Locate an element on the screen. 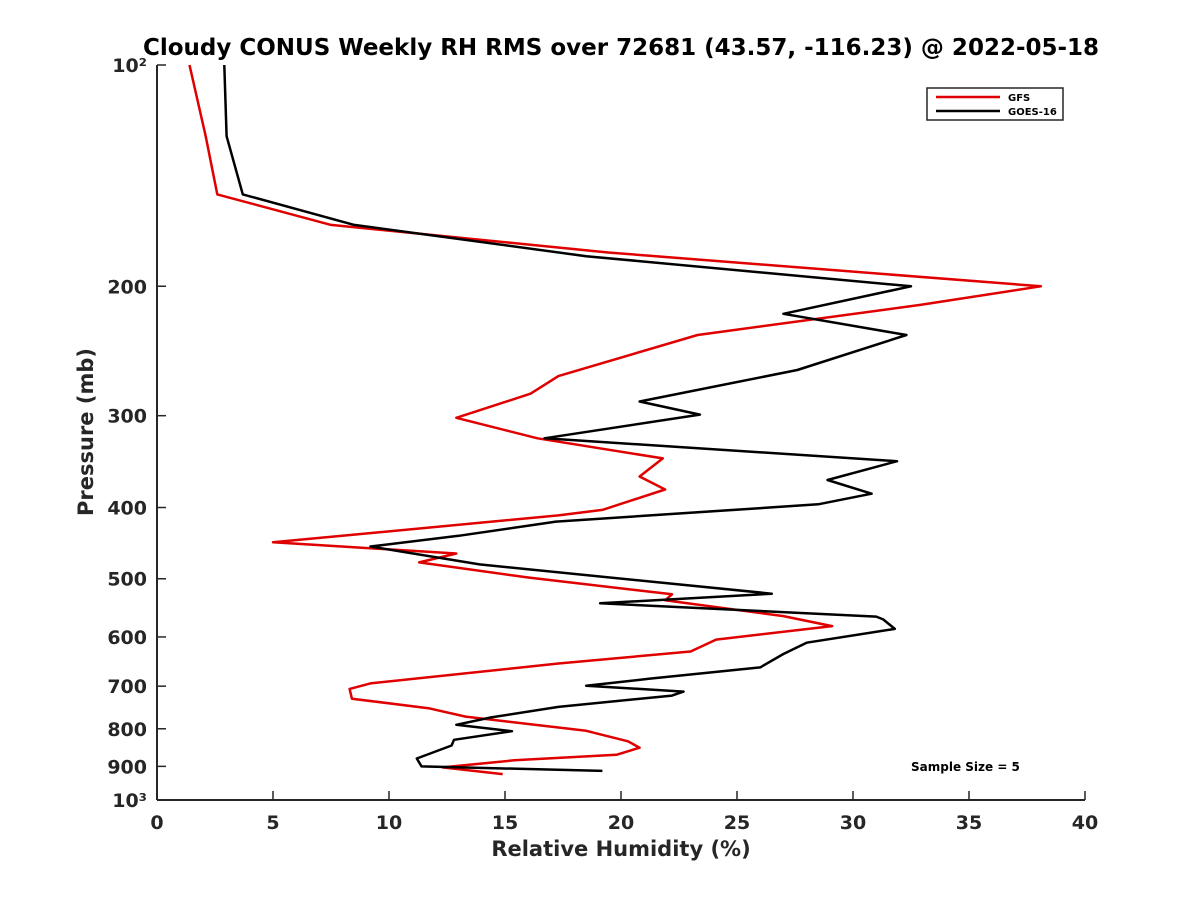 This screenshot has height=900, width=1200. legend: GFS GOES-16 is located at coordinates (995, 104).